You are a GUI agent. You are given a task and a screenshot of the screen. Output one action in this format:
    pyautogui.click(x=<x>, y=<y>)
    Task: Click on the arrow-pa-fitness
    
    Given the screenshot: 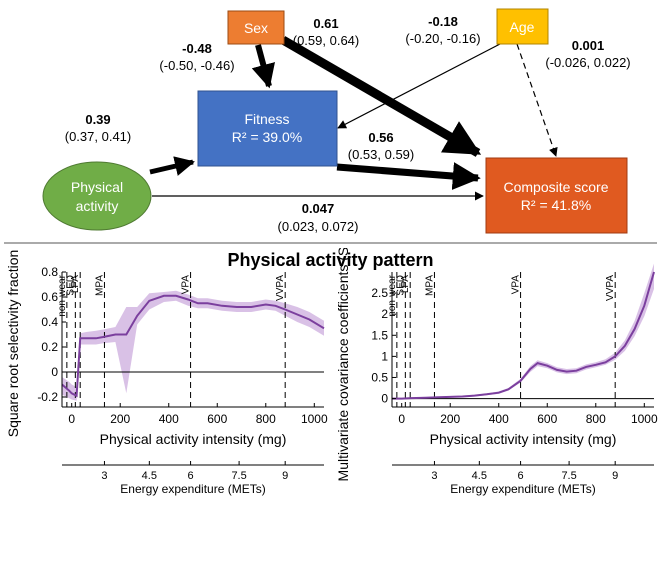 What is the action you would take?
    pyautogui.click(x=172, y=166)
    